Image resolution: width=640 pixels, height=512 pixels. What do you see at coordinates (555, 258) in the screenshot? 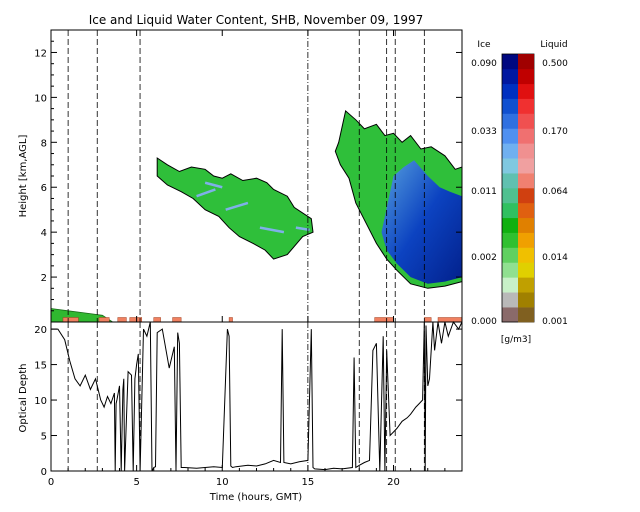
I see `liquid-tick-label: 0.014` at bounding box center [555, 258].